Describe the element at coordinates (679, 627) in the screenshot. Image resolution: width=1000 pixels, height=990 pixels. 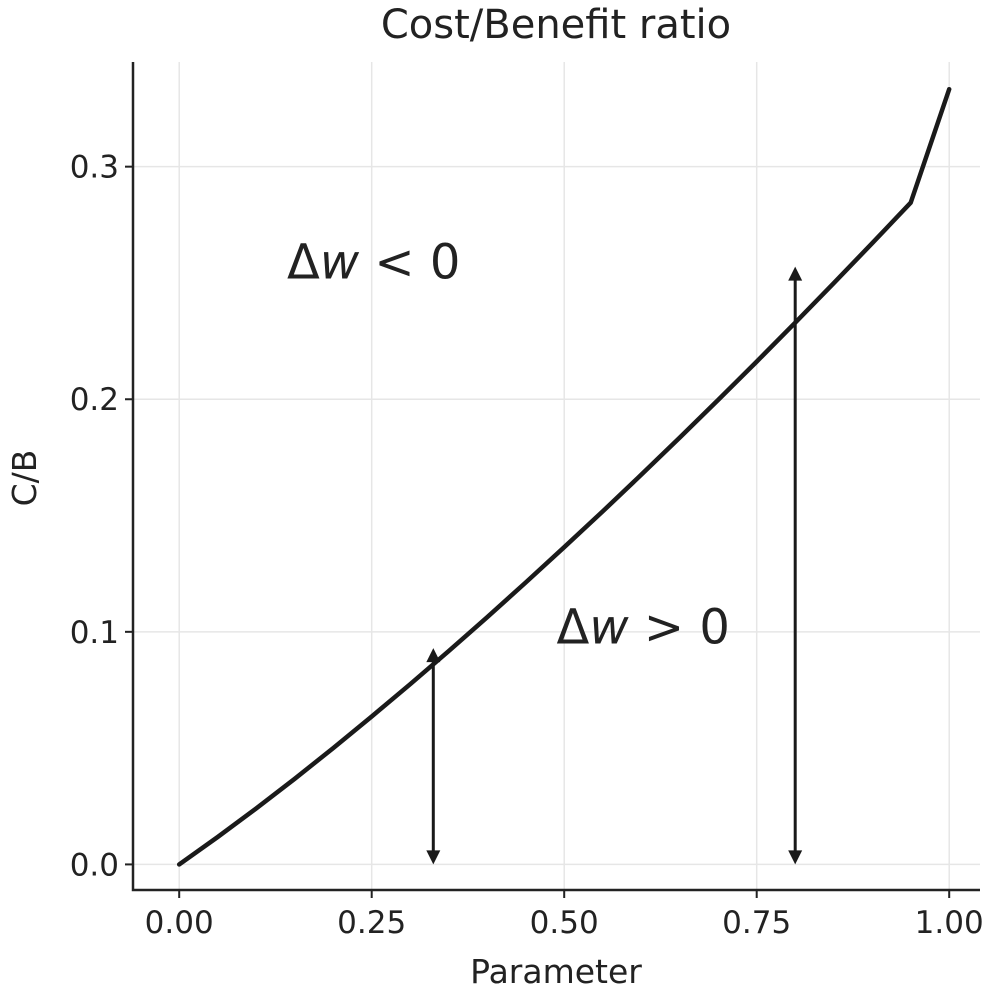
I see `annotation-inequality: > 0` at that location.